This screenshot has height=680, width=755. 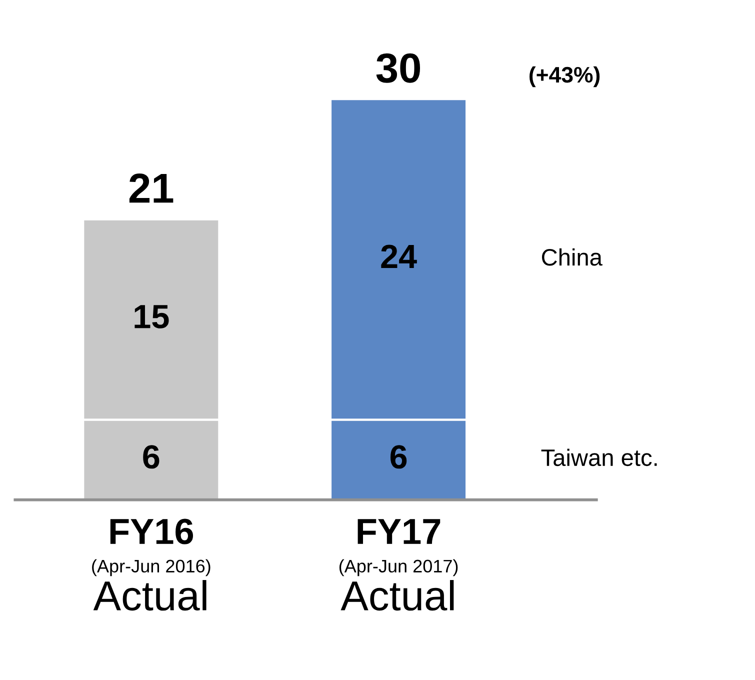 I want to click on total-label: 30, so click(x=398, y=68).